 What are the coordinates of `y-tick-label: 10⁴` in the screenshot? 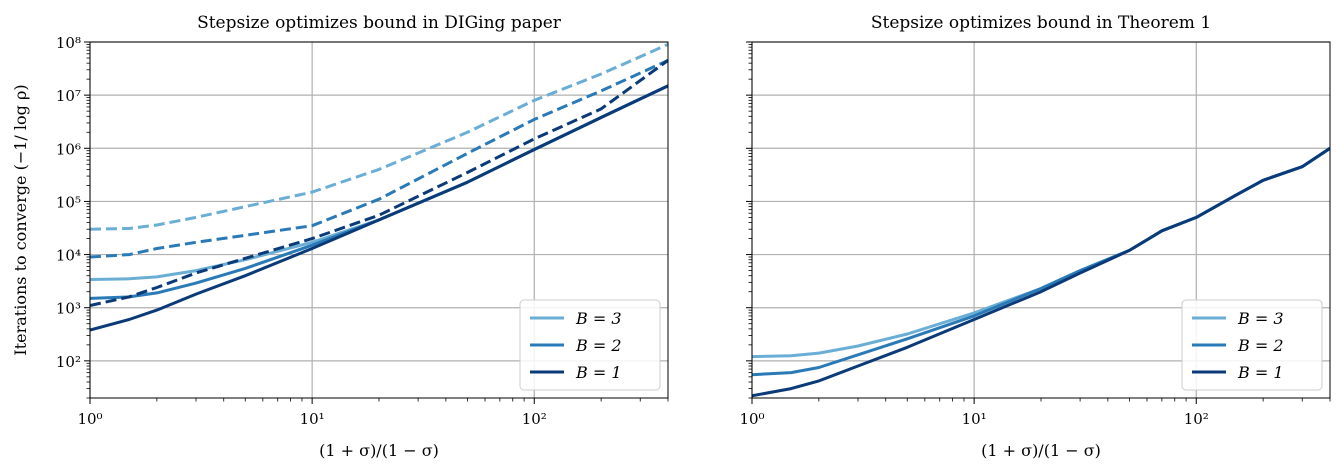 It's located at (68, 256).